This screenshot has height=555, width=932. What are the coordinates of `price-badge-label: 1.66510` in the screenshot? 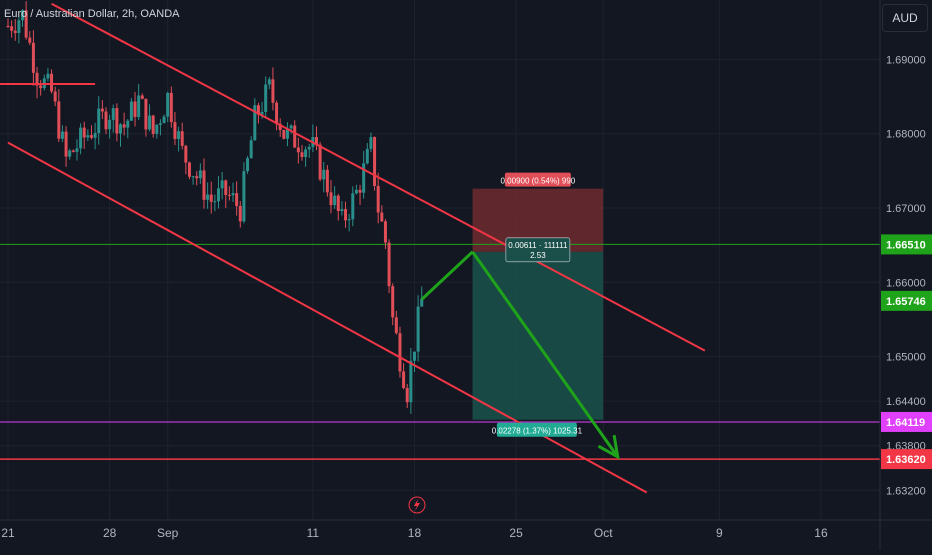 It's located at (906, 245).